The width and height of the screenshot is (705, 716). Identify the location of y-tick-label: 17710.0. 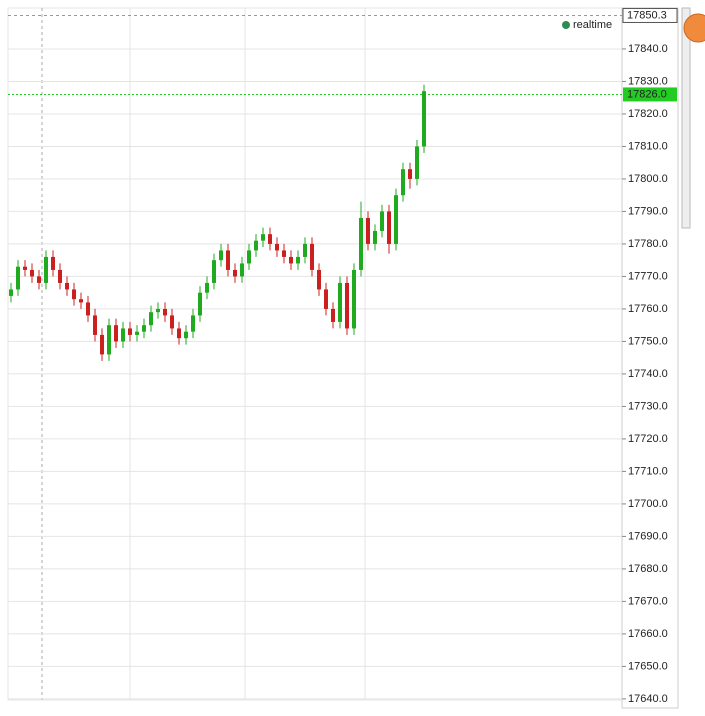
(648, 471).